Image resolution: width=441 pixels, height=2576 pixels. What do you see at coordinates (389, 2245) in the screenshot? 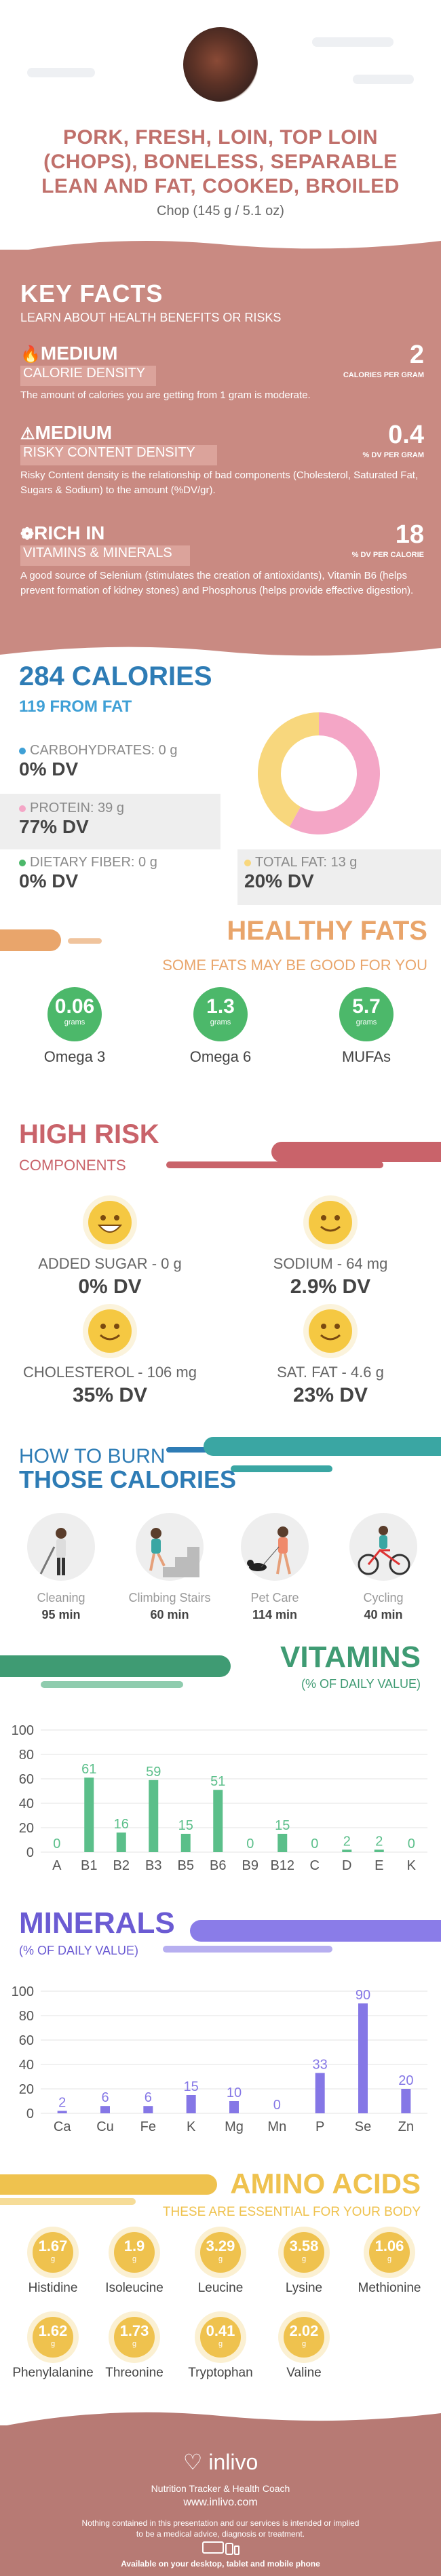
I see `amino-value: 1.06` at bounding box center [389, 2245].